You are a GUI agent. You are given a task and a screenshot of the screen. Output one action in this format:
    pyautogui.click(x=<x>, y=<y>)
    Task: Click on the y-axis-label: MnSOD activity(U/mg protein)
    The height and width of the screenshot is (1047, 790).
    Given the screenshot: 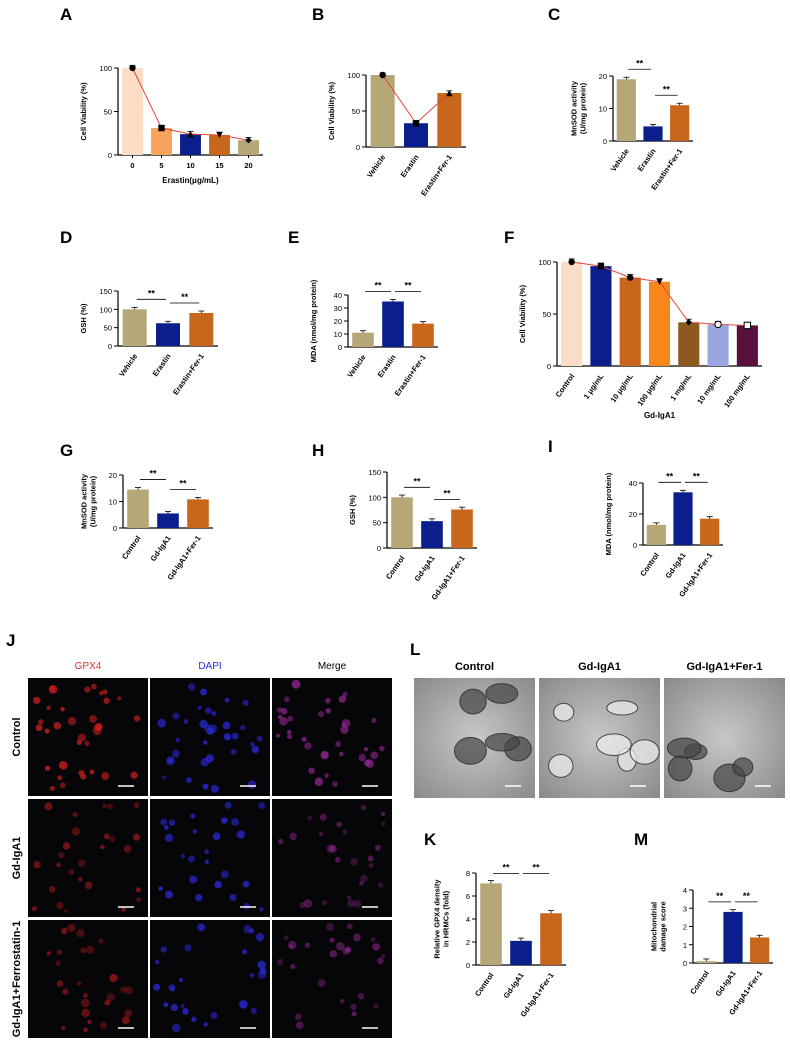 What is the action you would take?
    pyautogui.click(x=89, y=501)
    